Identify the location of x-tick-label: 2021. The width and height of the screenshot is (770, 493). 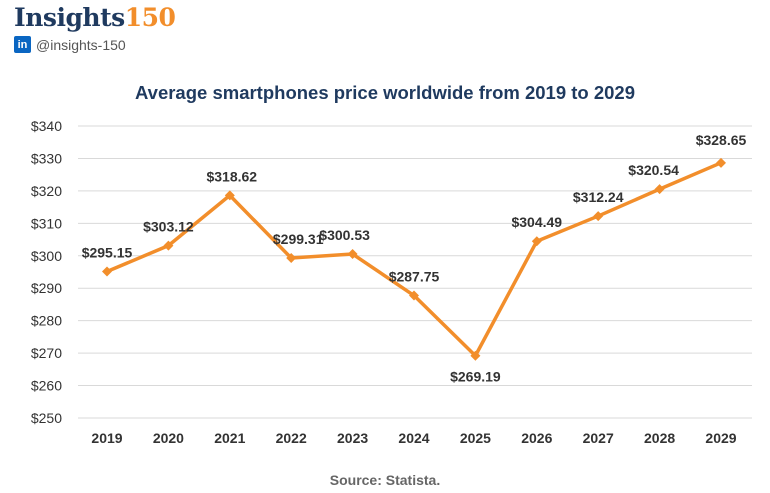
(229, 438).